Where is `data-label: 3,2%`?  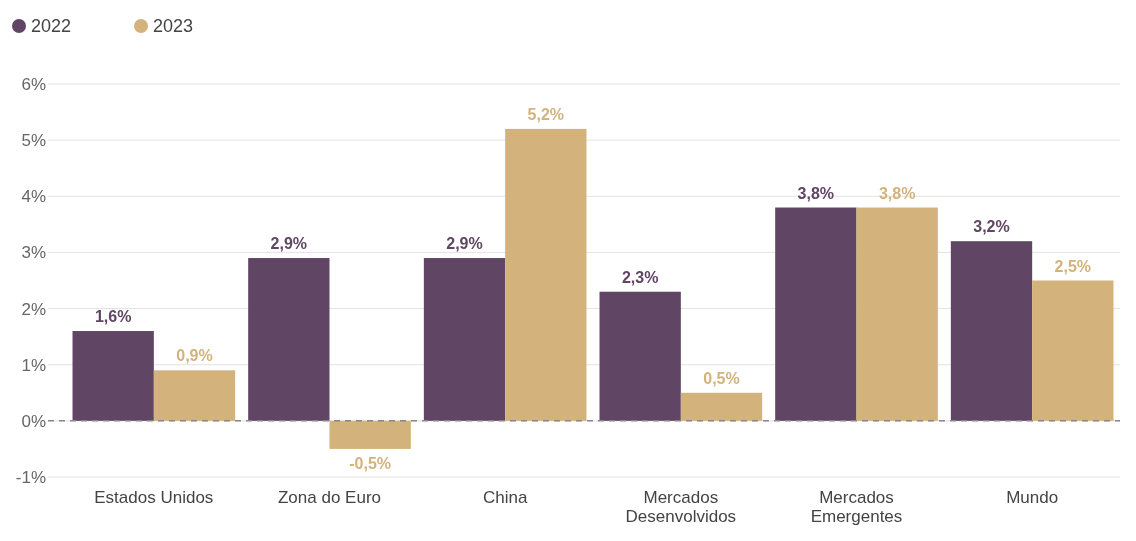 data-label: 3,2% is located at coordinates (991, 227).